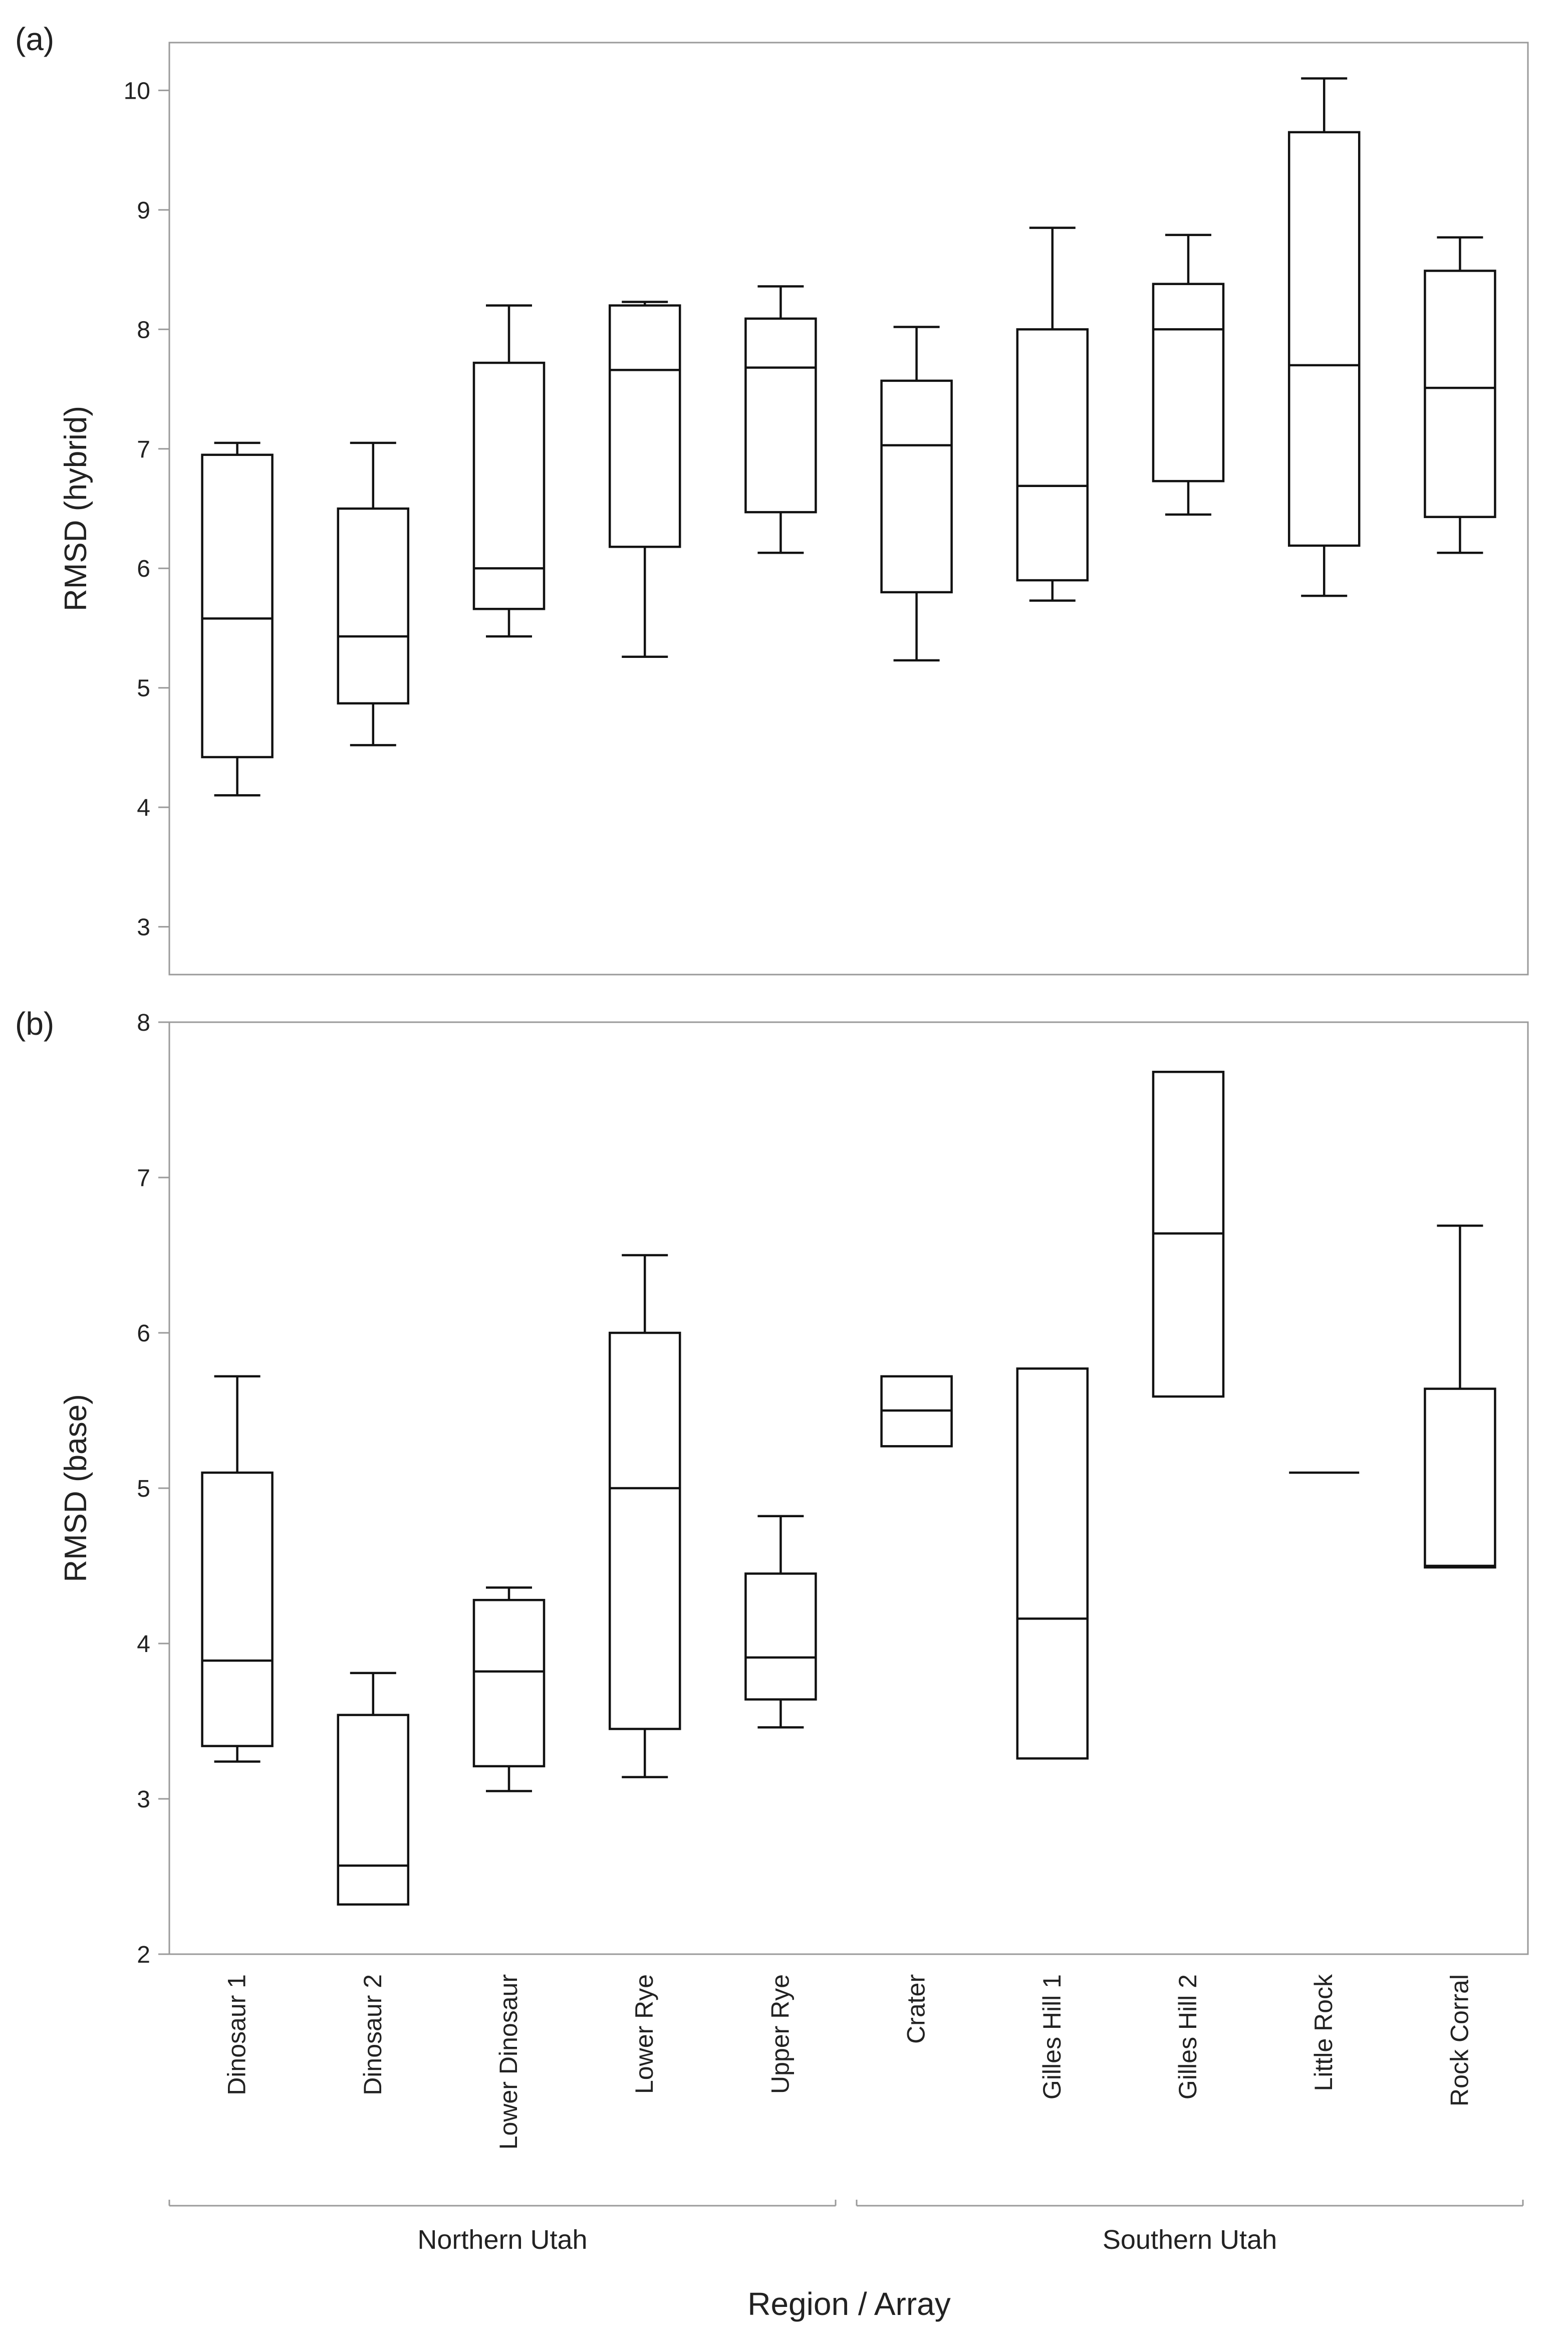 The image size is (1568, 2344). I want to click on panel-a-box-little-rock, so click(1324, 337).